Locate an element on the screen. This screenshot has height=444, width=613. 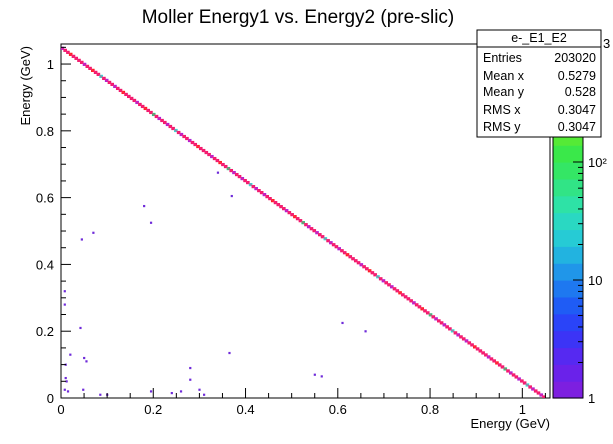
x-tick-label: 0.8 is located at coordinates (430, 409).